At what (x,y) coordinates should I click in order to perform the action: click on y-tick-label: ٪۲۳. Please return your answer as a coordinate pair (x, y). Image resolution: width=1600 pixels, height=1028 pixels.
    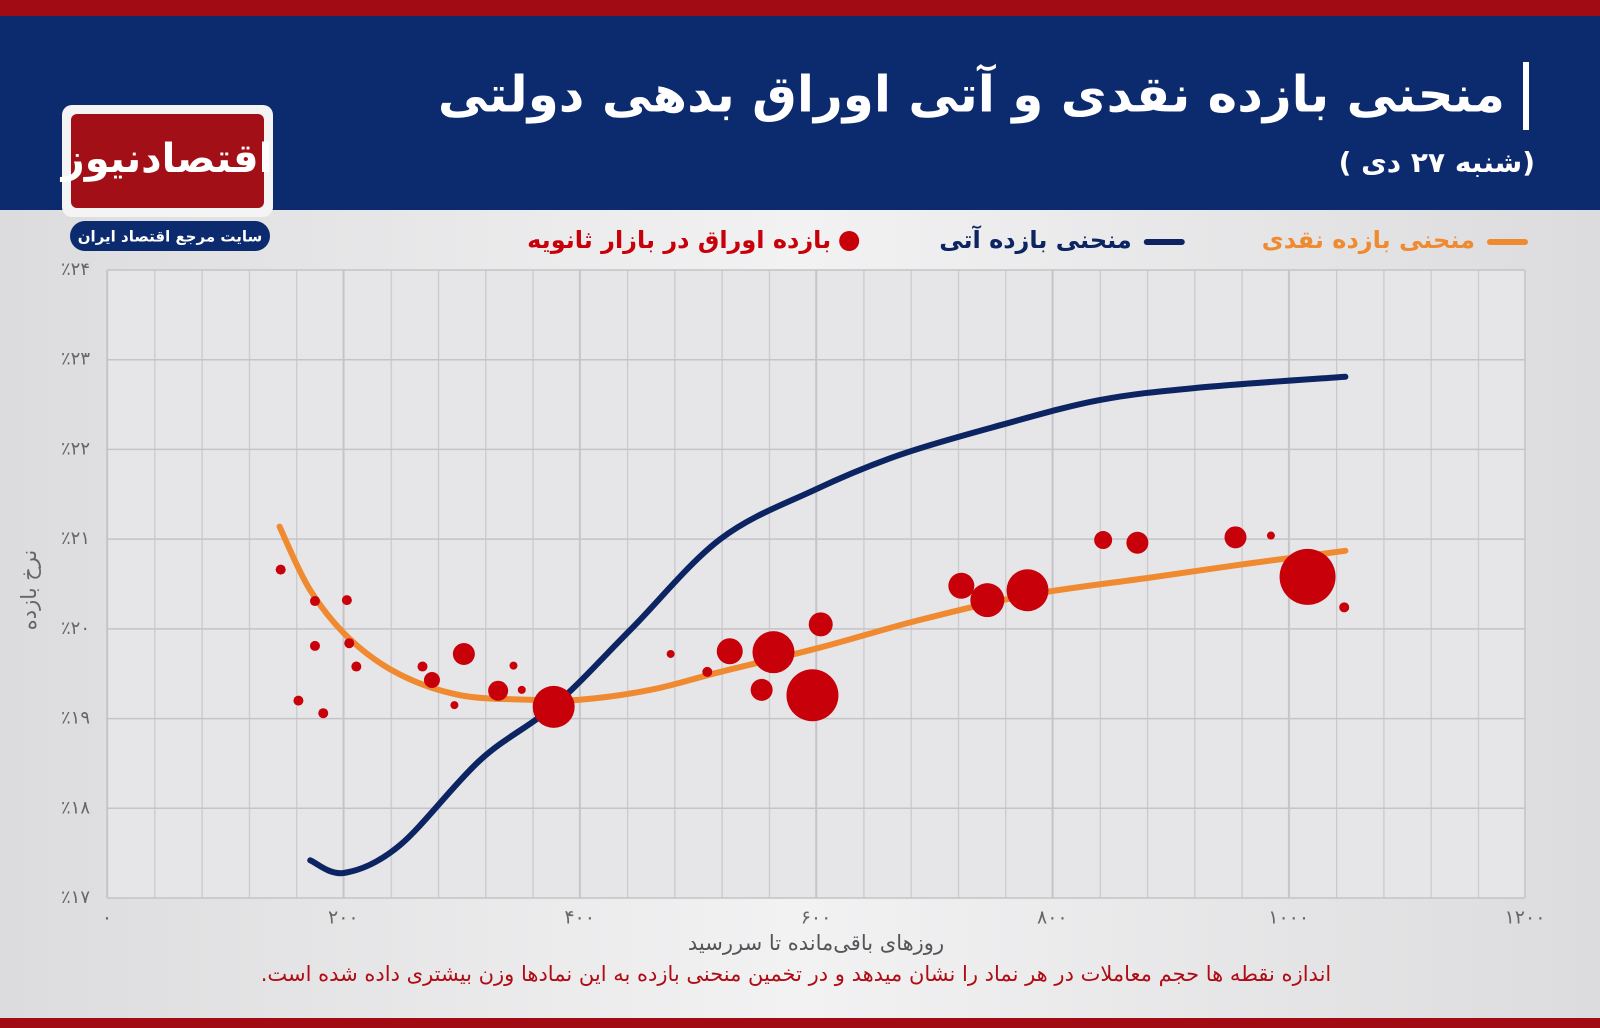
    Looking at the image, I should click on (75, 359).